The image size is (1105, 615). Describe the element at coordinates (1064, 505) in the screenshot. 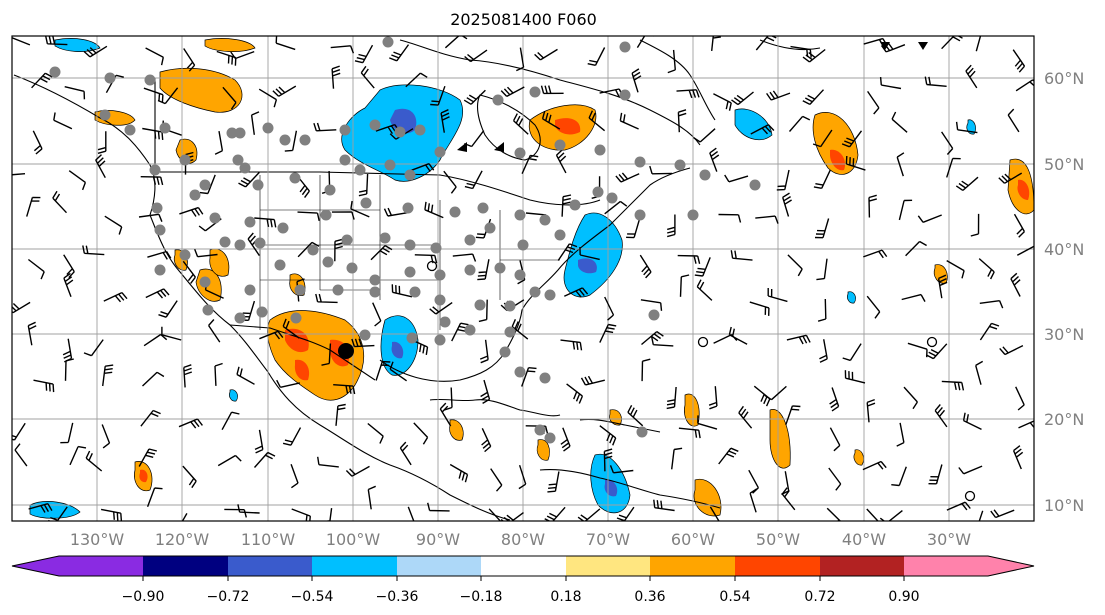

I see `lat-label: 10°N` at that location.